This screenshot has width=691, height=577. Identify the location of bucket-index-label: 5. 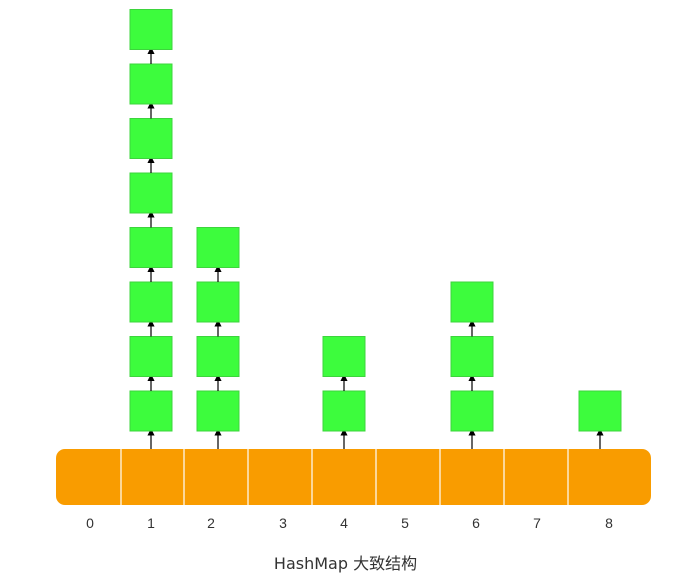
(405, 523).